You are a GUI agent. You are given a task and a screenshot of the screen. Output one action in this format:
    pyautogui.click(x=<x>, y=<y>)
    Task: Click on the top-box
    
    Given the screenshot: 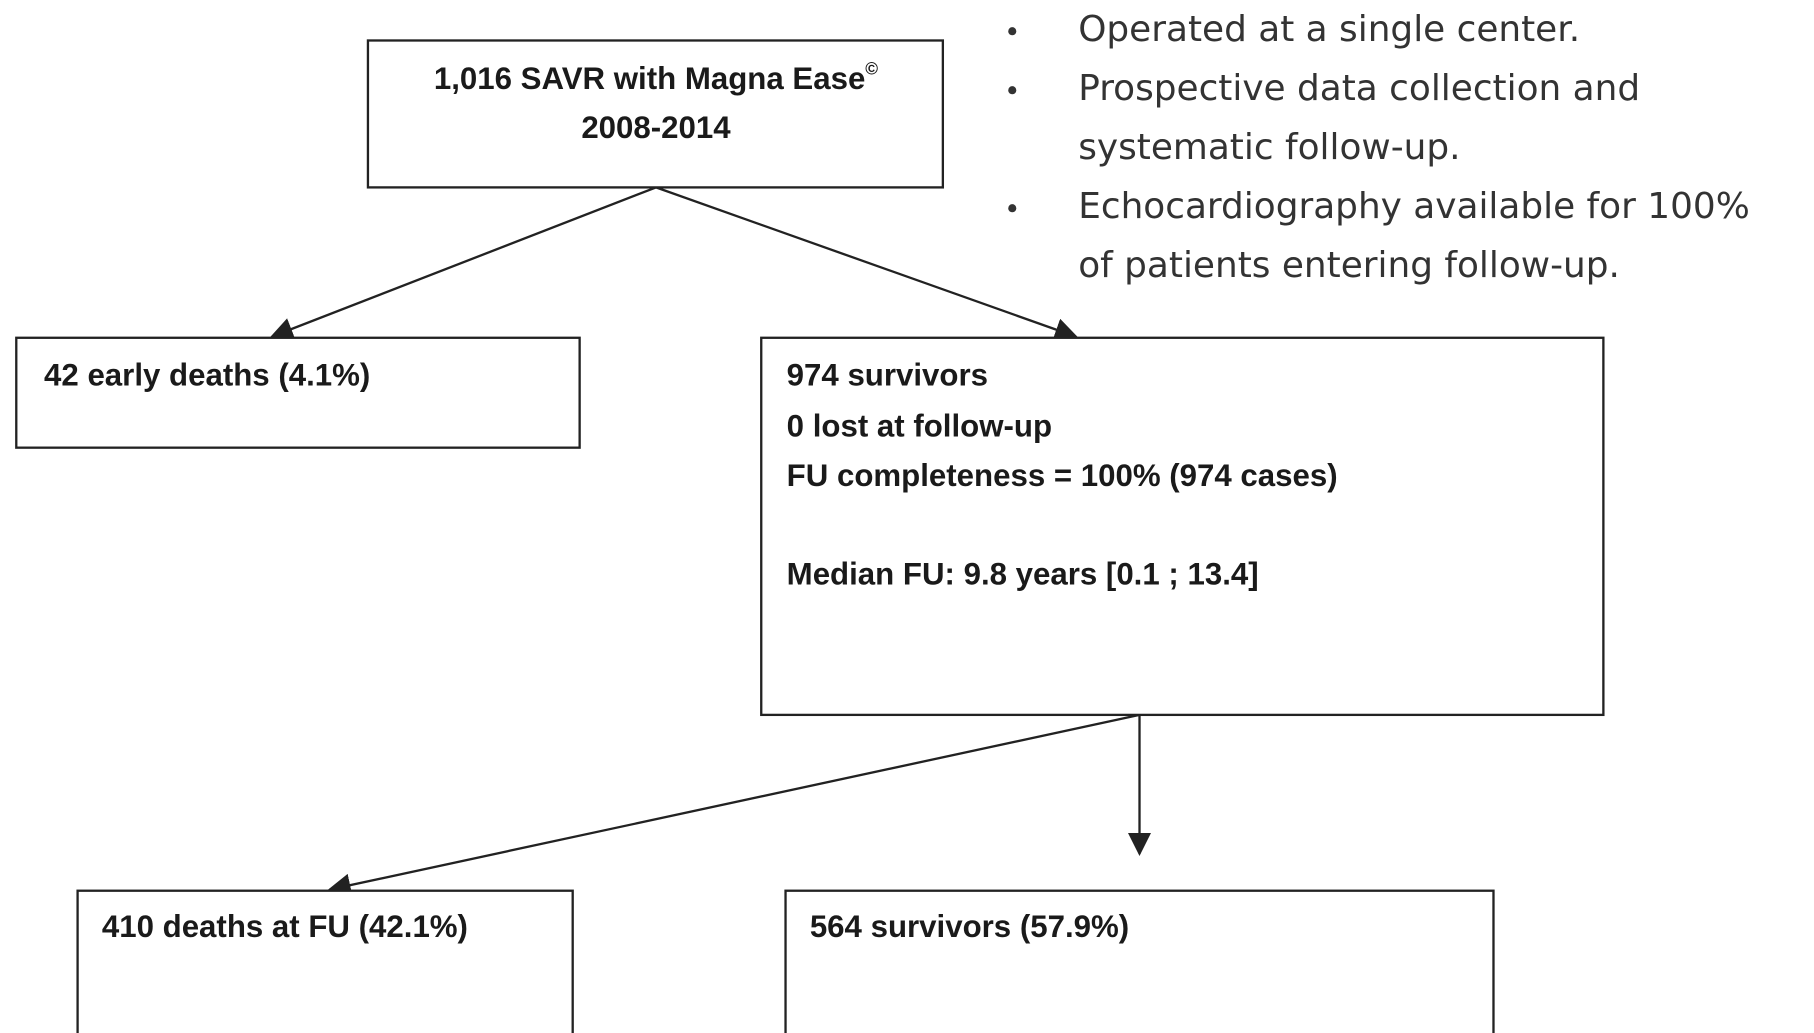 What is the action you would take?
    pyautogui.click(x=655, y=114)
    